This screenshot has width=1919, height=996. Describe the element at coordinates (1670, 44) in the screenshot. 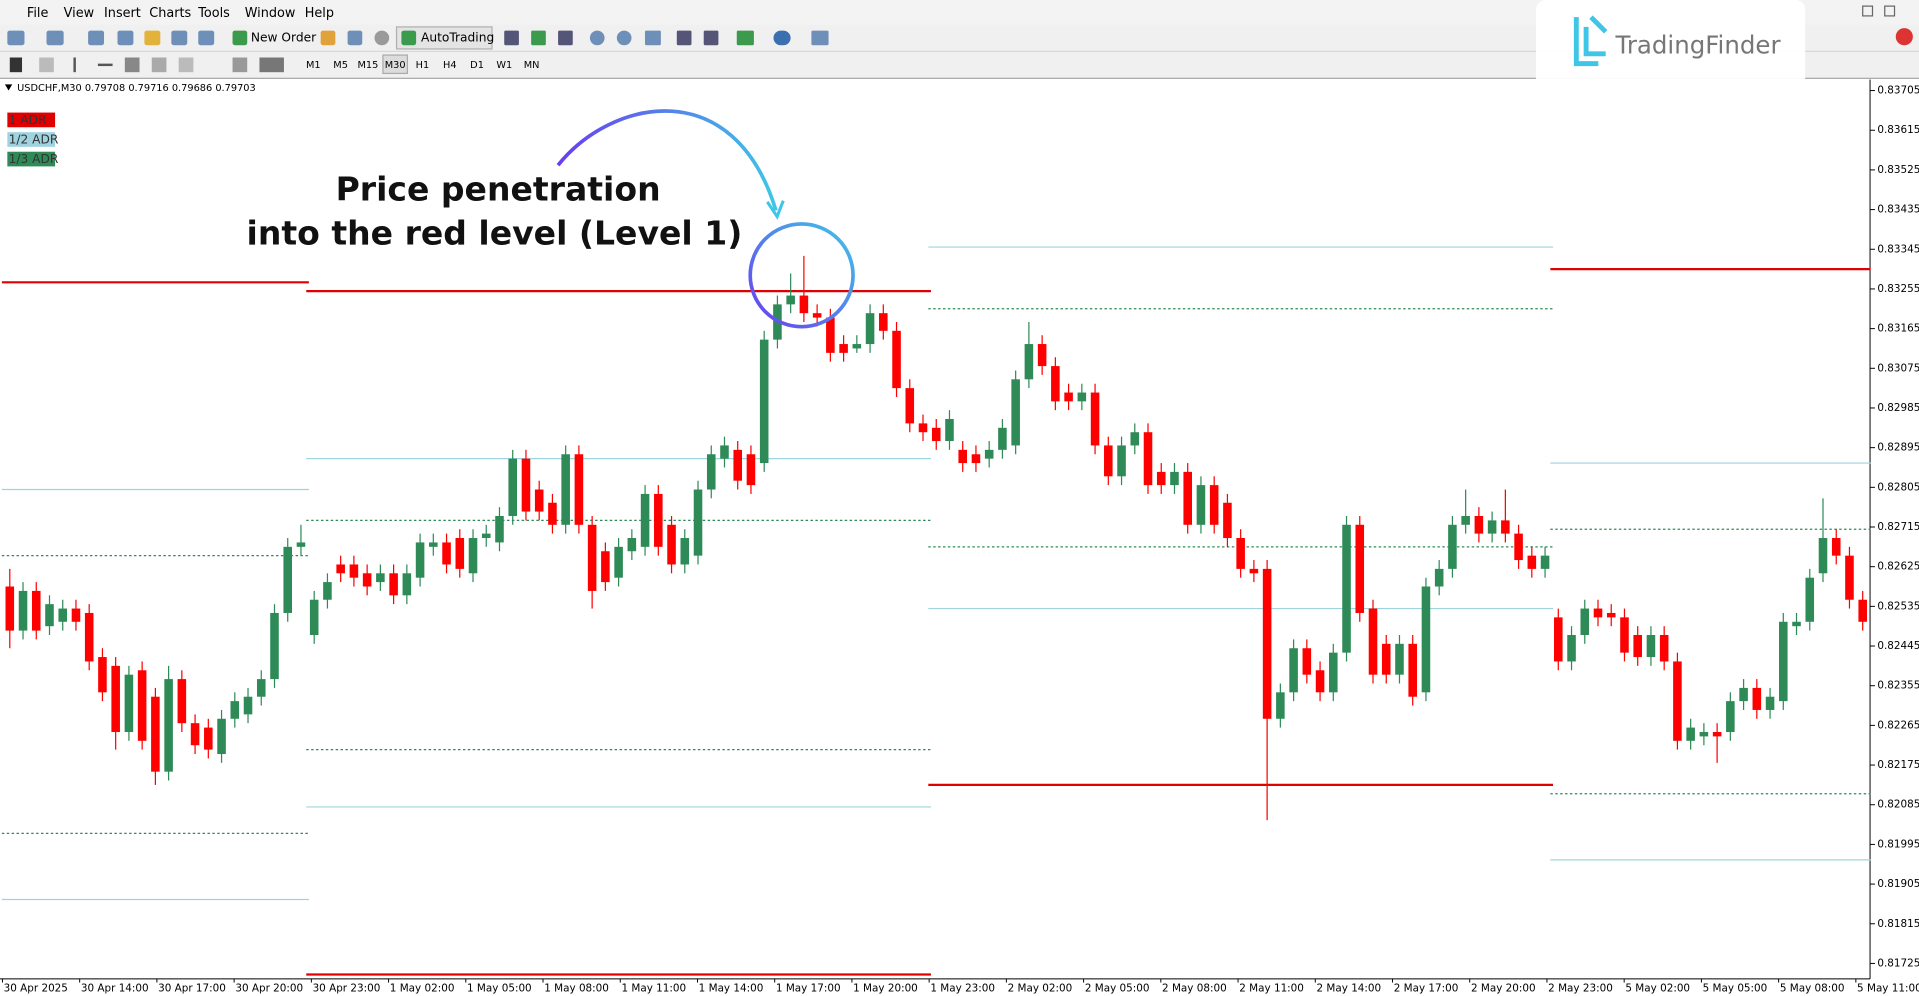

I see `logo: TradingFinder` at that location.